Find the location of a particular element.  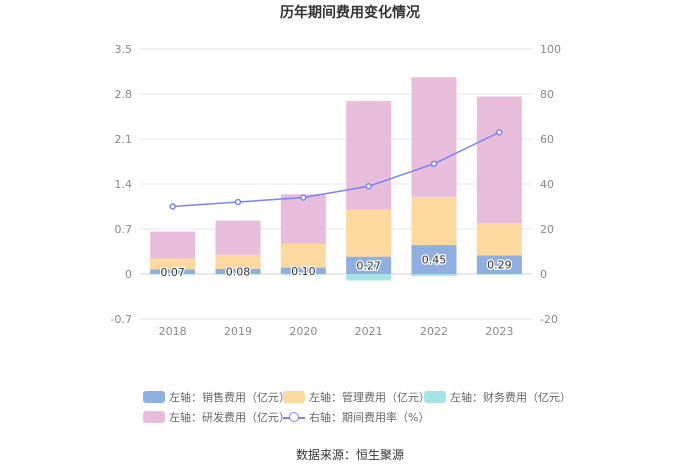

bar-finance-2019 is located at coordinates (238, 274).